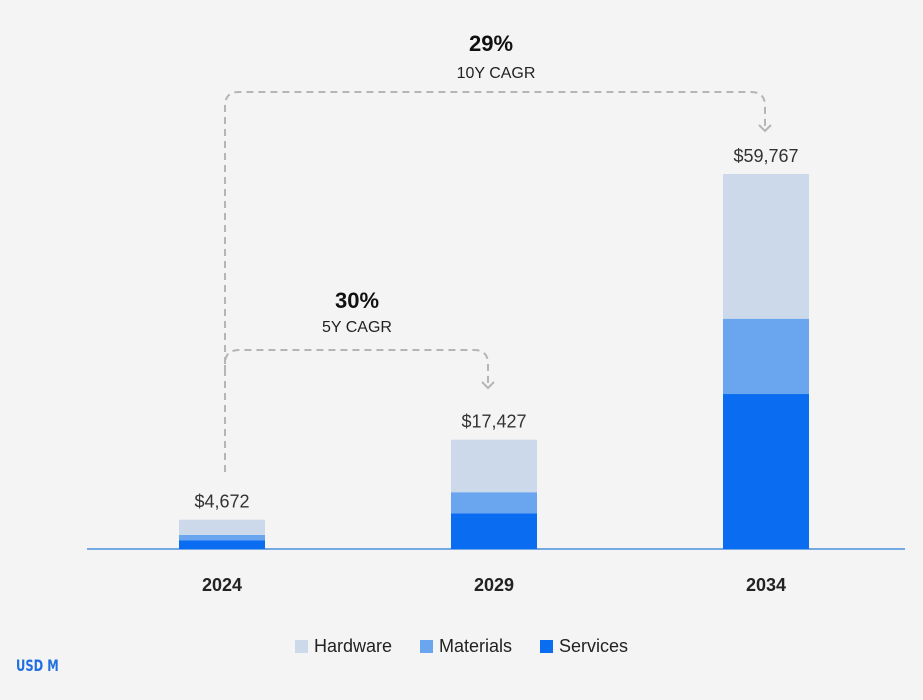  Describe the element at coordinates (222, 585) in the screenshot. I see `x-tick-2024: 2024` at that location.